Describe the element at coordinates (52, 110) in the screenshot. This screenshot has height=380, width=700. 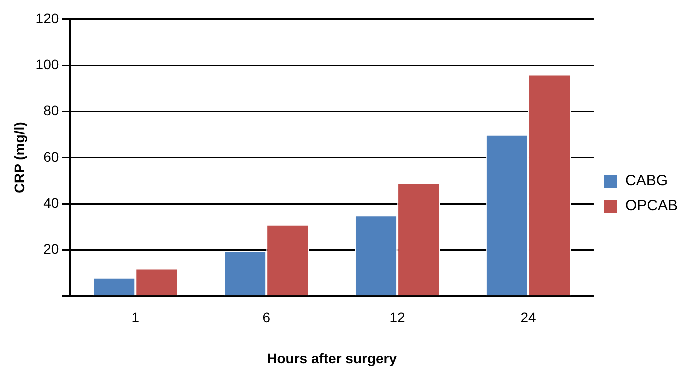
I see `y-tick-label: 80` at that location.